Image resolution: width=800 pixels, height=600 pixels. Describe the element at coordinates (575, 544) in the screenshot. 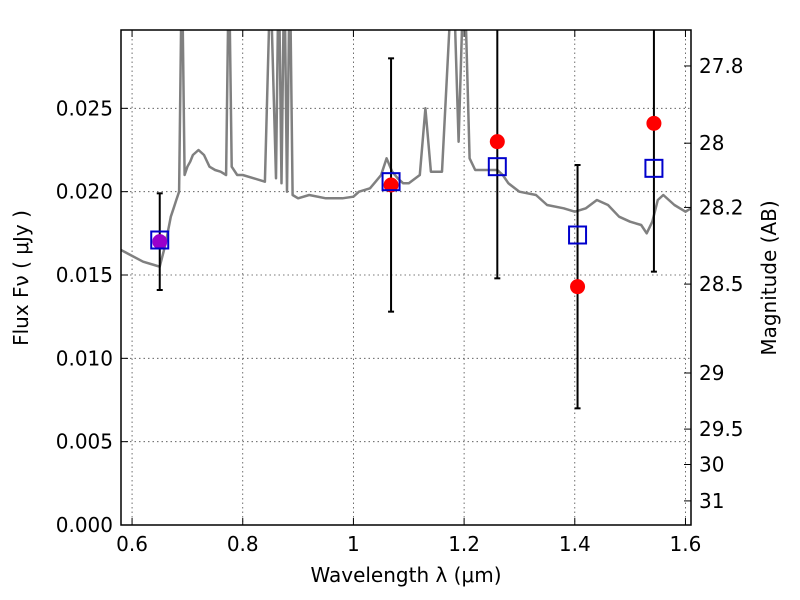

I see `x-tick-label: 1.4` at that location.